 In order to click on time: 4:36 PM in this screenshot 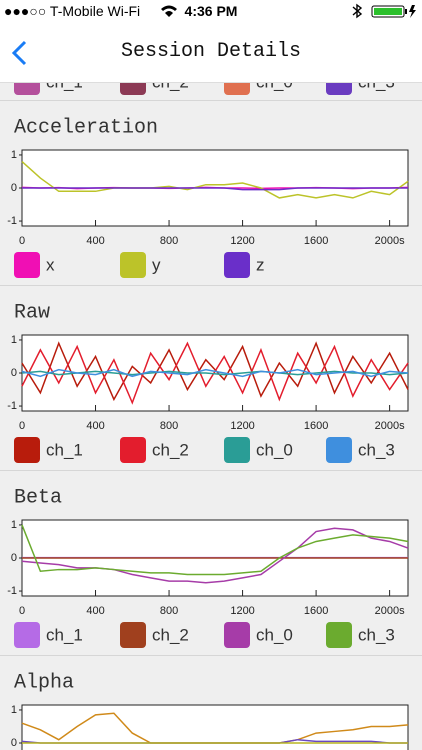, I will do `click(211, 11)`.